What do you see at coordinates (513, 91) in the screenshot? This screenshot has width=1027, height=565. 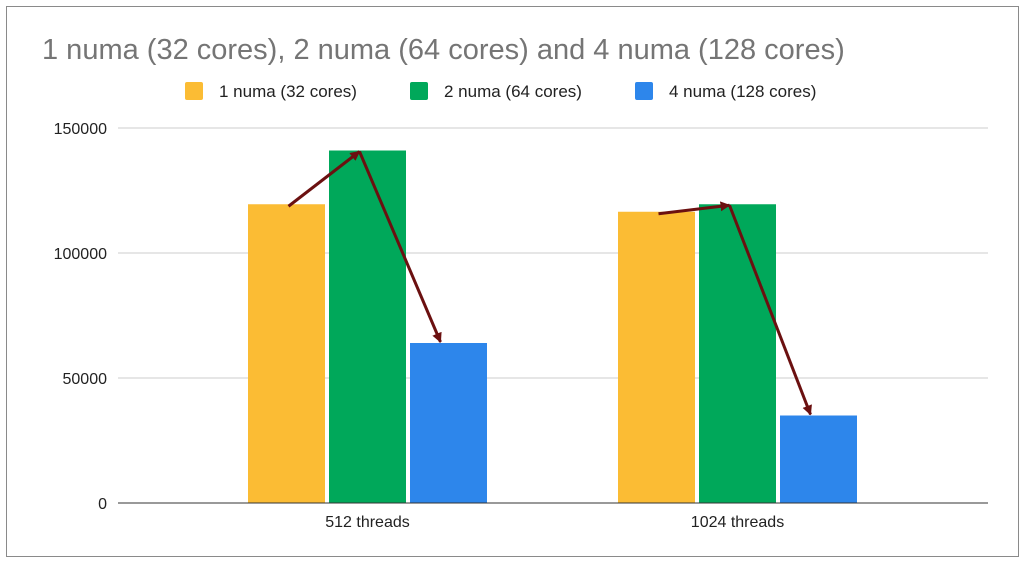 I see `legend-label-2-numa-64-cores: 2 numa (64 cores)` at bounding box center [513, 91].